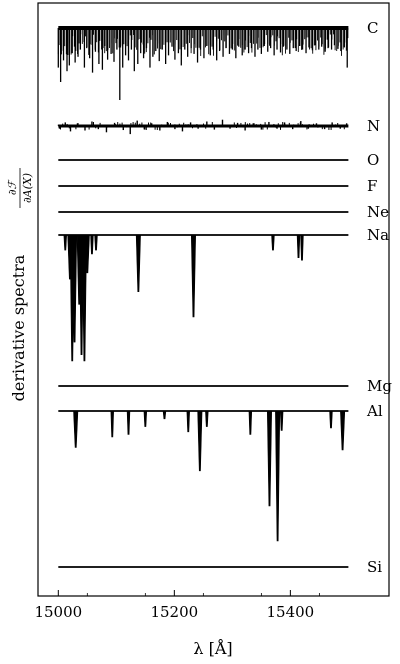  Describe the element at coordinates (373, 126) in the screenshot. I see `series-label-n: N` at that location.